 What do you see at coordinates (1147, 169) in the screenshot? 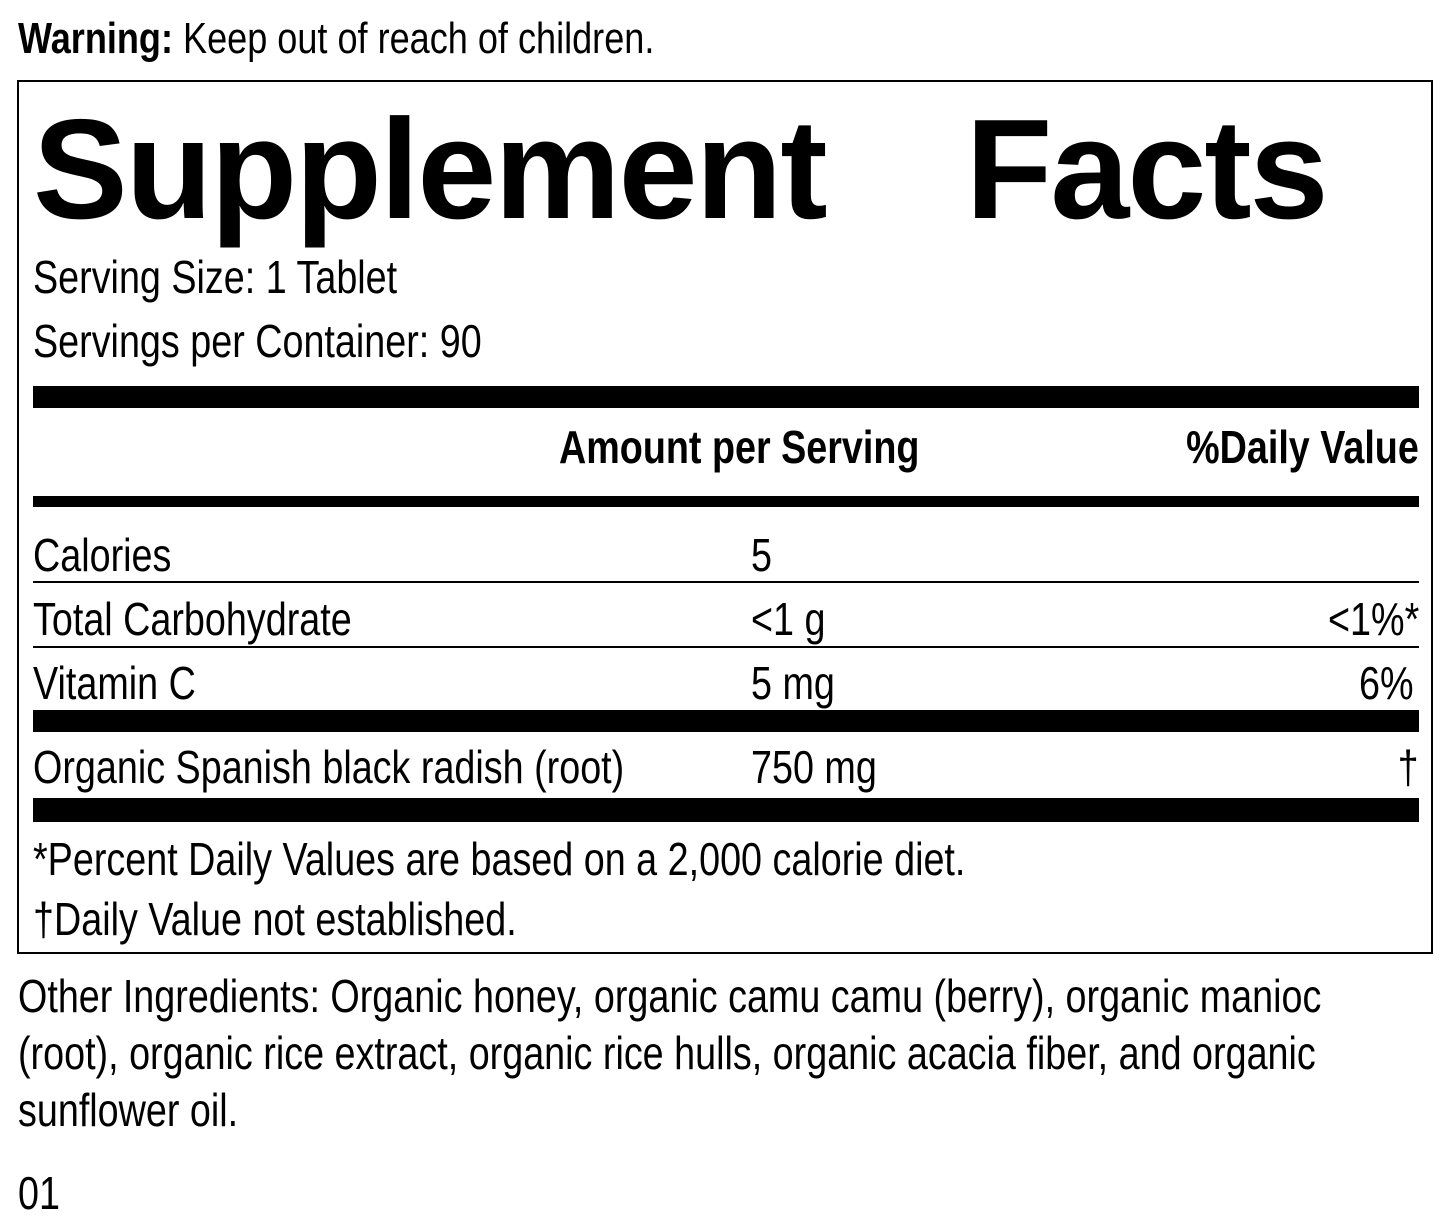
I see `title-word-2: Facts` at bounding box center [1147, 169].